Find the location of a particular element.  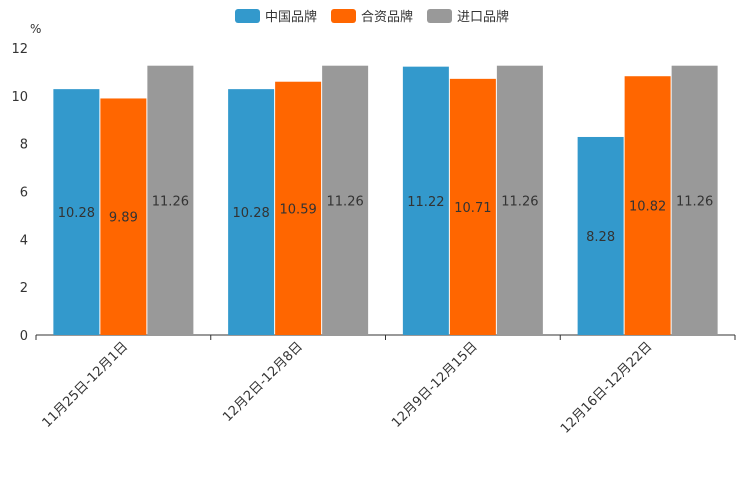

y-axis-unit: % is located at coordinates (35, 29).